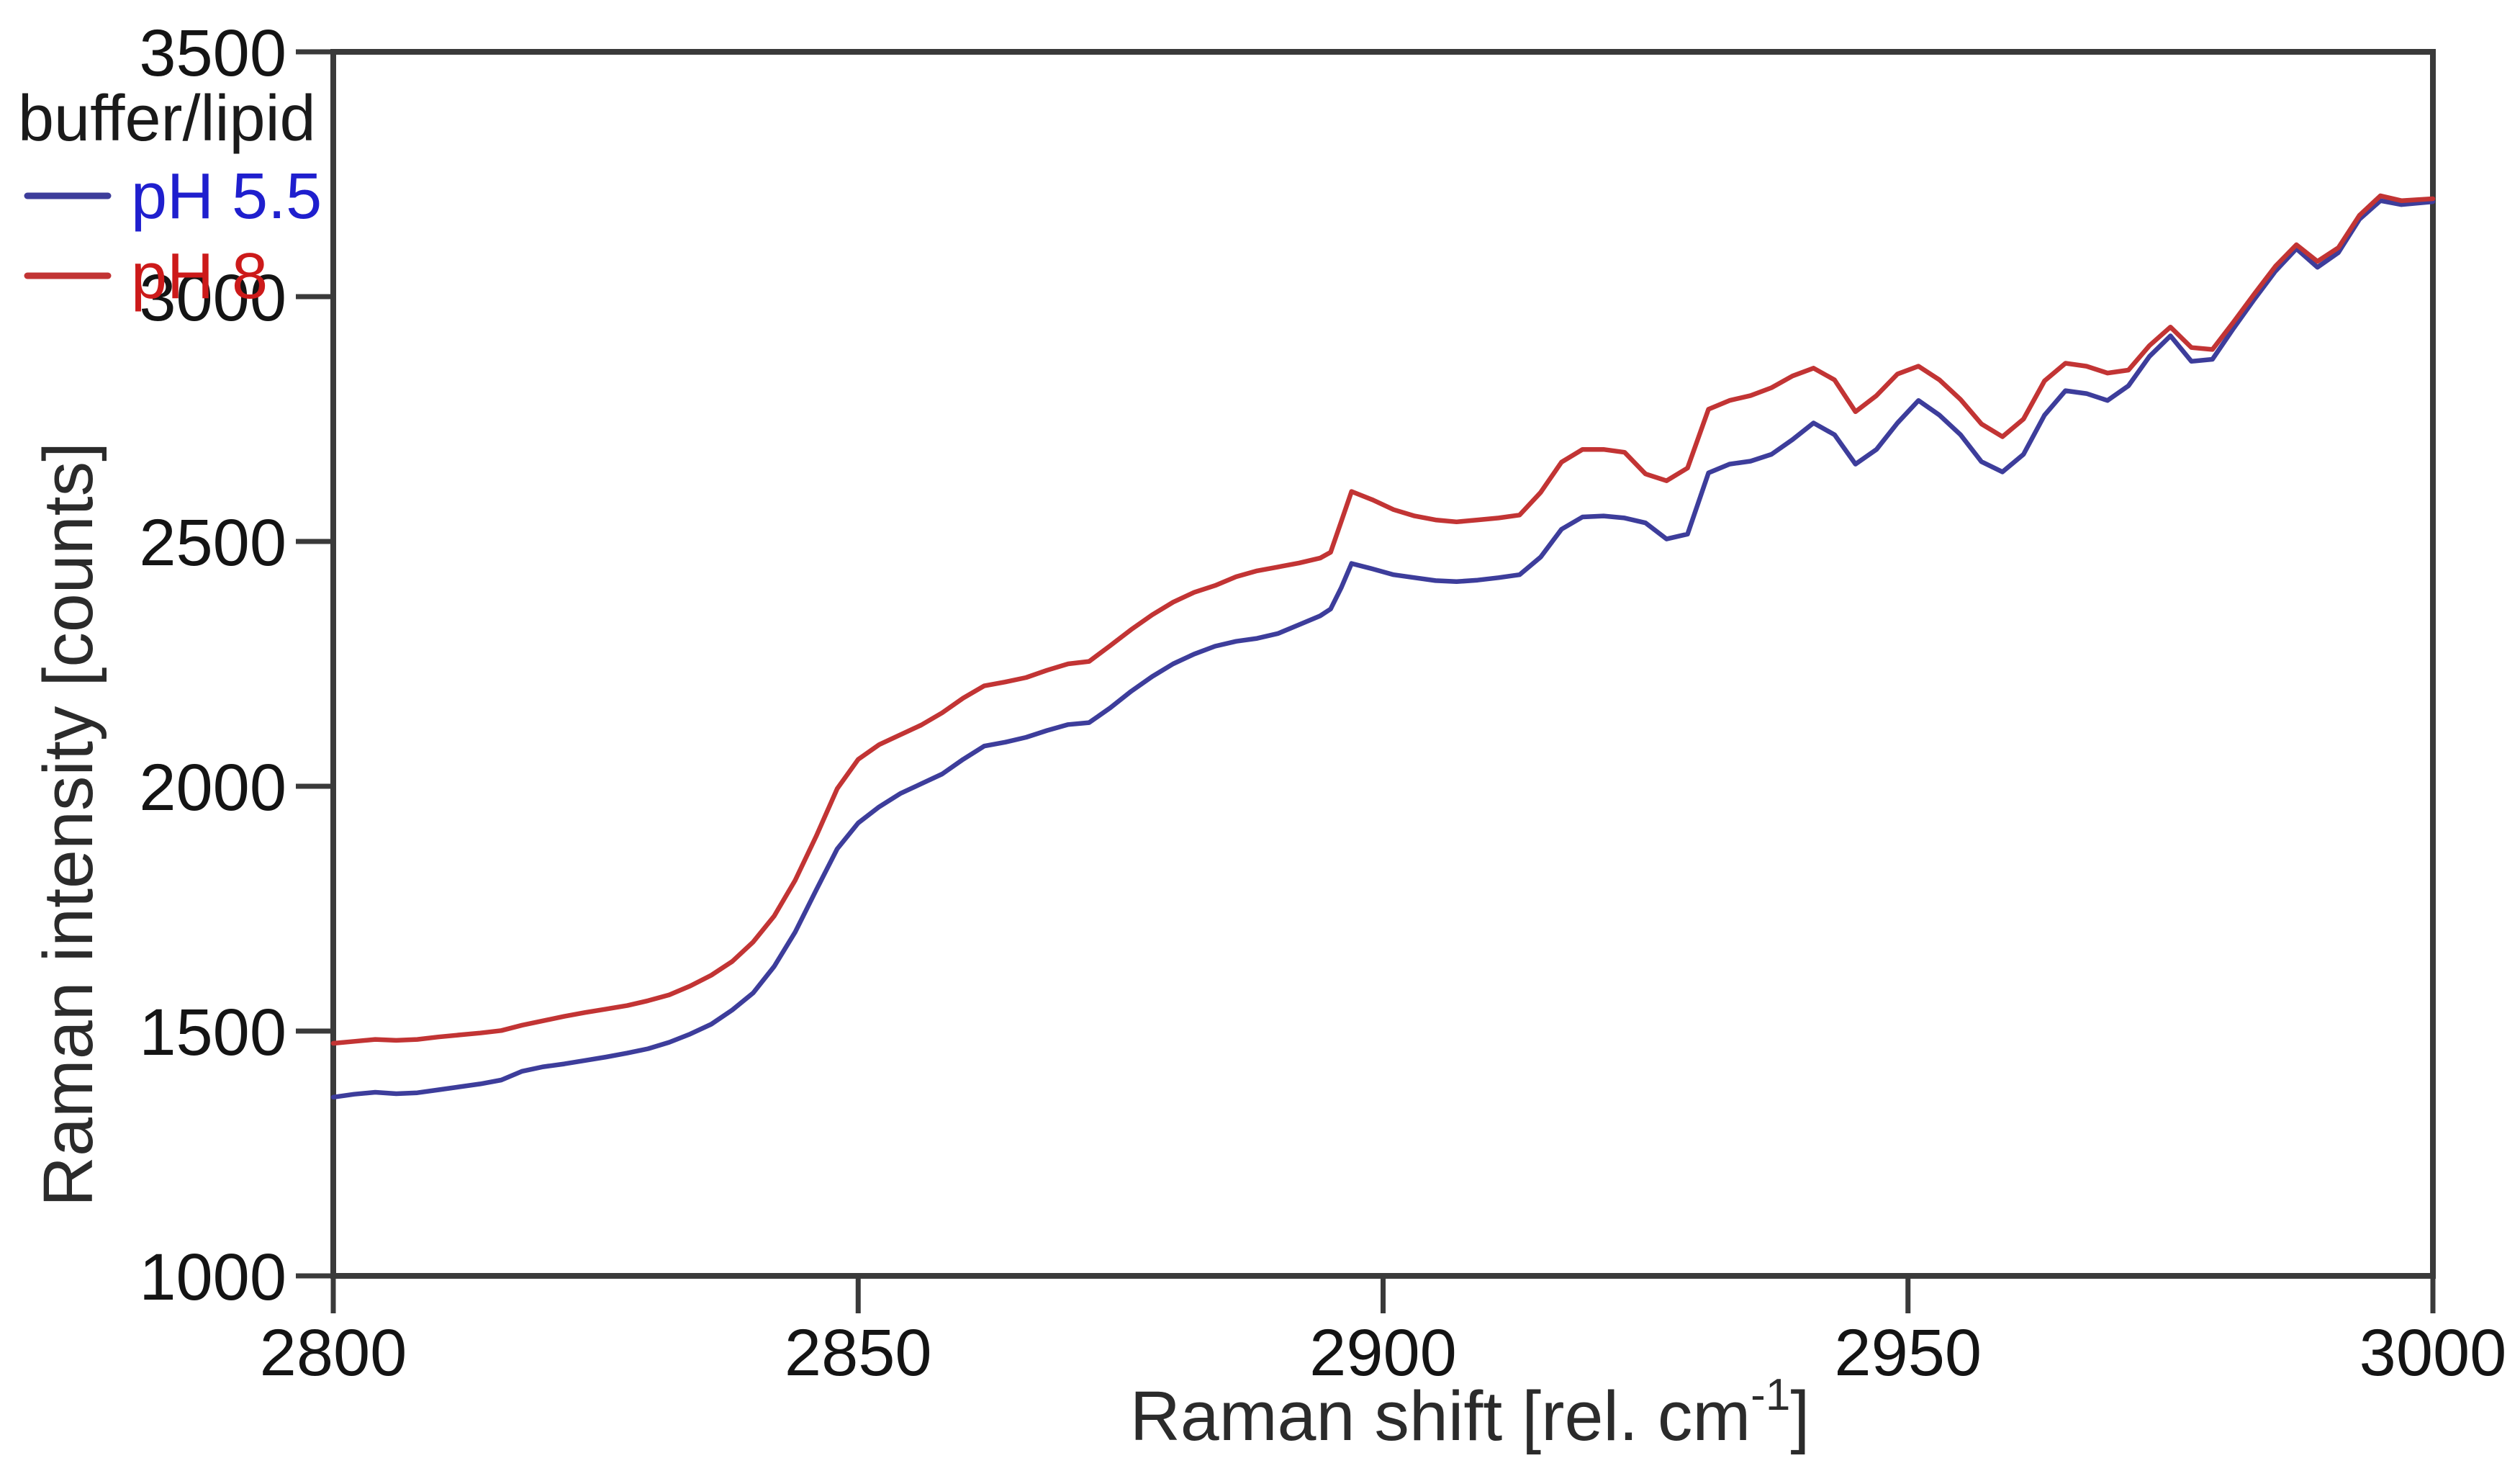  Describe the element at coordinates (226, 197) in the screenshot. I see `legend-label-ph55: pH 5.5` at that location.